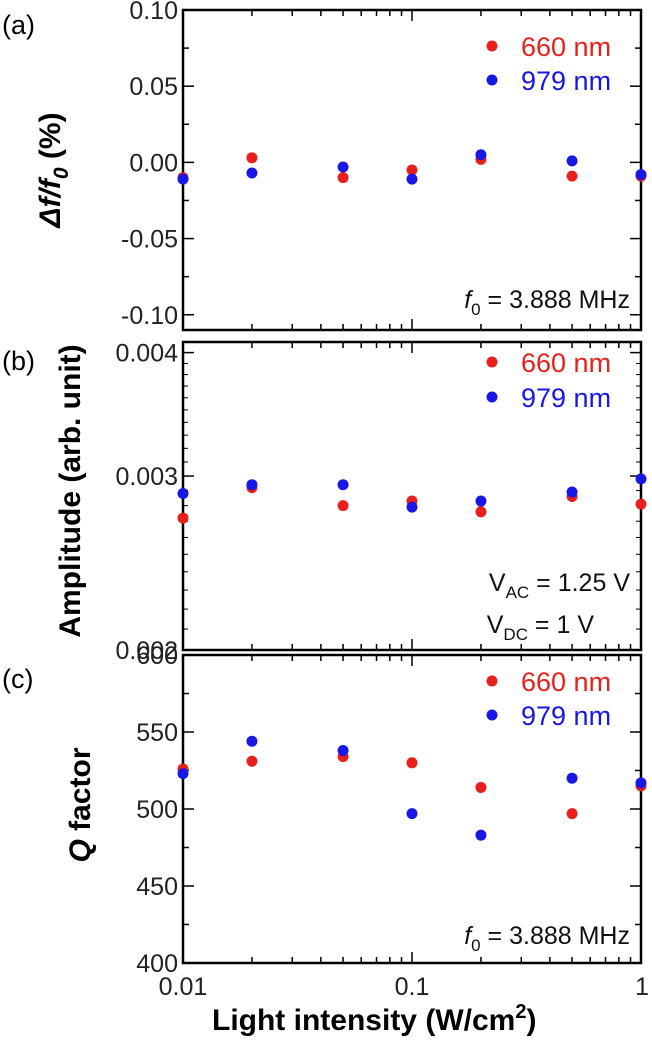  What do you see at coordinates (492, 46) in the screenshot?
I see `legend-a-660-marker` at bounding box center [492, 46].